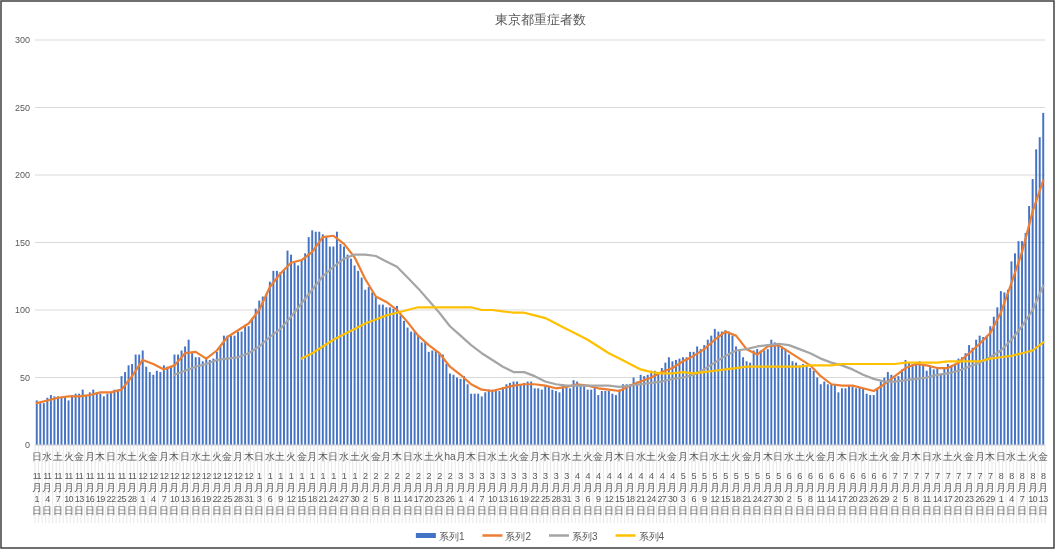  I want to click on x-tick-label: 日 5 月 9 日, so click(704, 483).